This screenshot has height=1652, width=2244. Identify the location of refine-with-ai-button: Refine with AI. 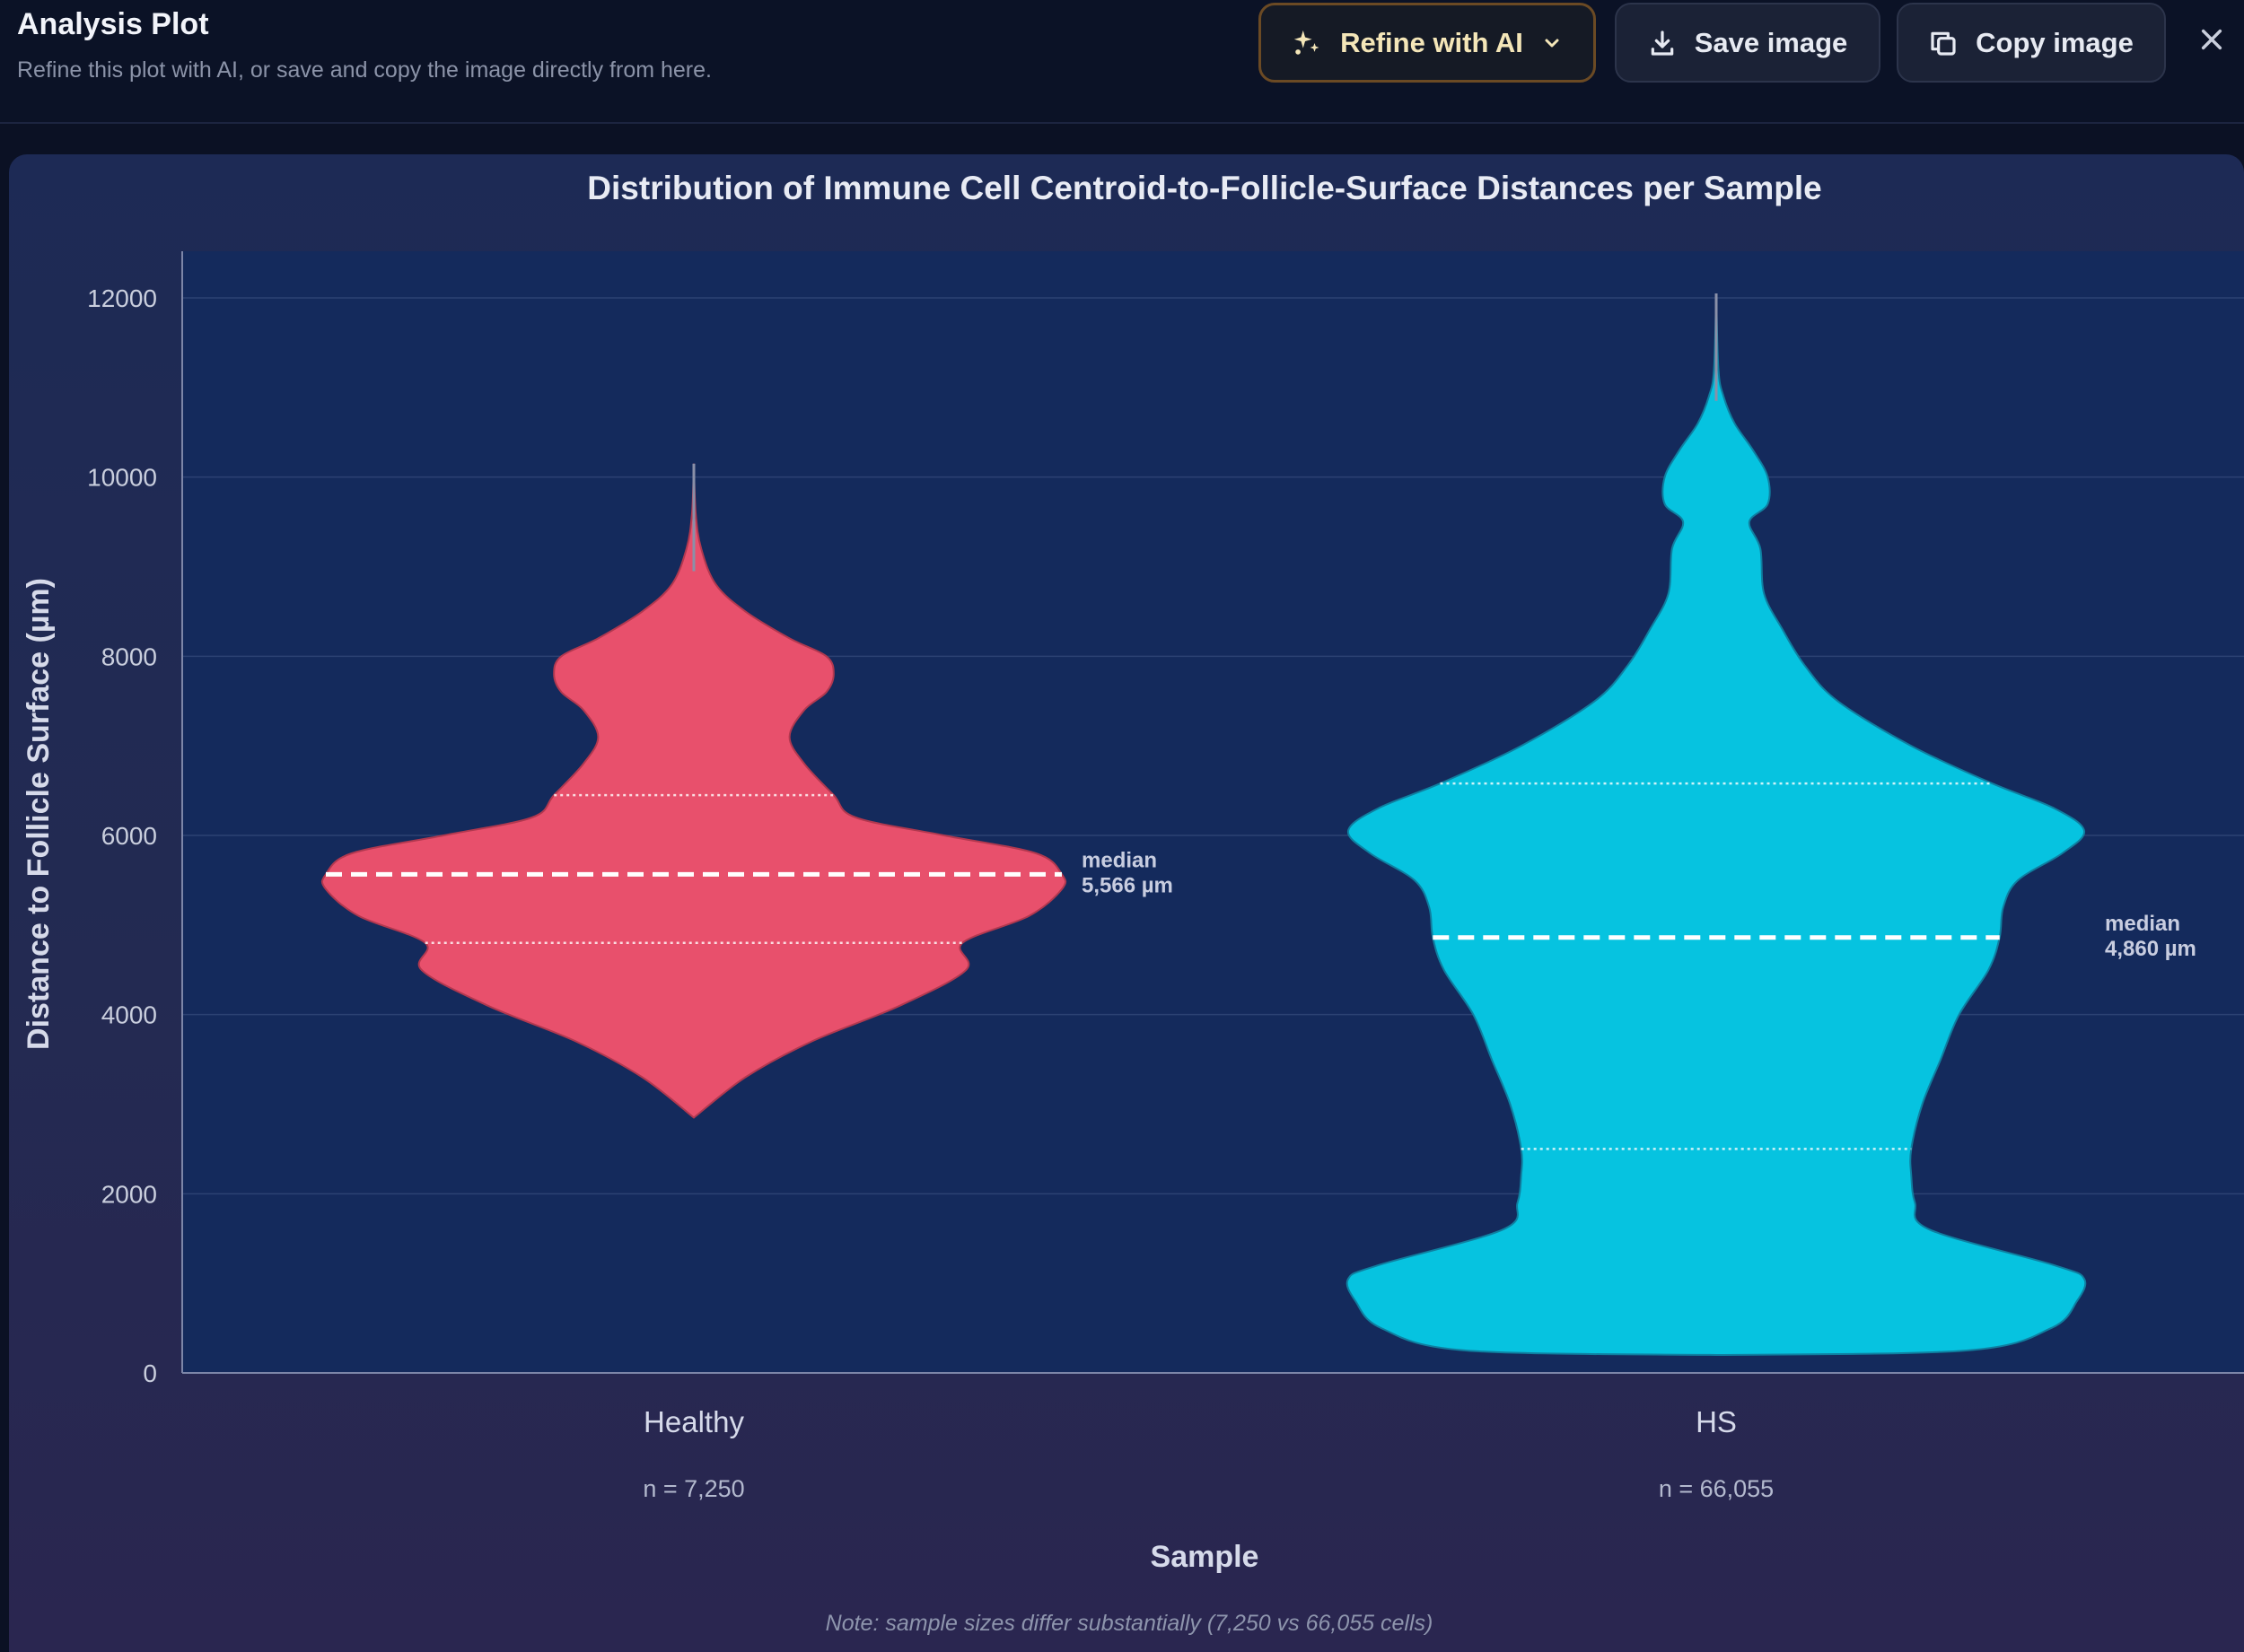
(1427, 43).